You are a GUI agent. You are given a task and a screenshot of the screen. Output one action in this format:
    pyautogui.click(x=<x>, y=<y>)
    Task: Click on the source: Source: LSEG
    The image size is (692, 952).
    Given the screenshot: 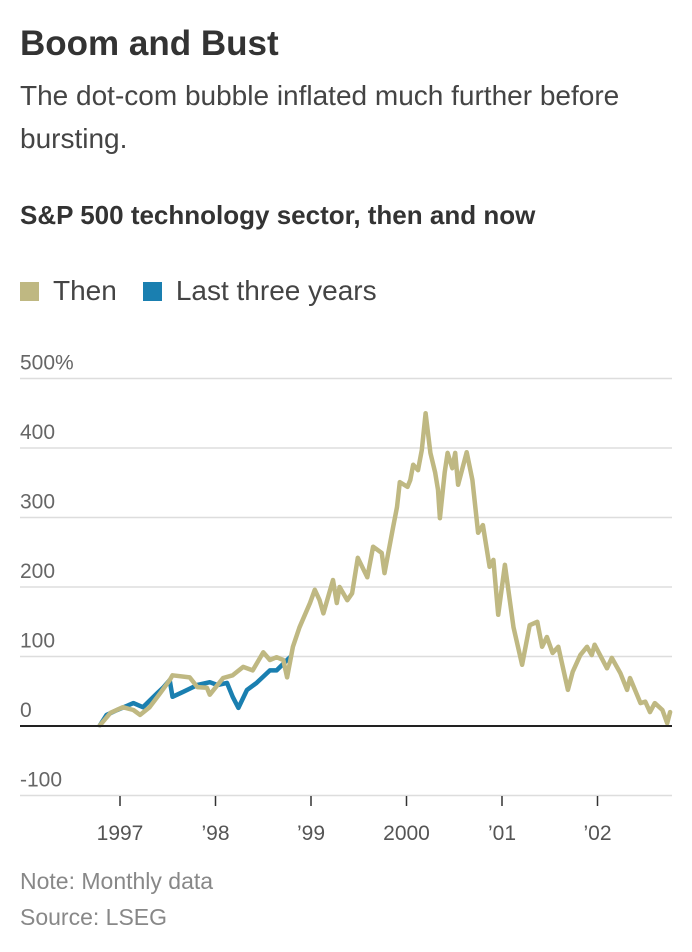 What is the action you would take?
    pyautogui.click(x=94, y=917)
    